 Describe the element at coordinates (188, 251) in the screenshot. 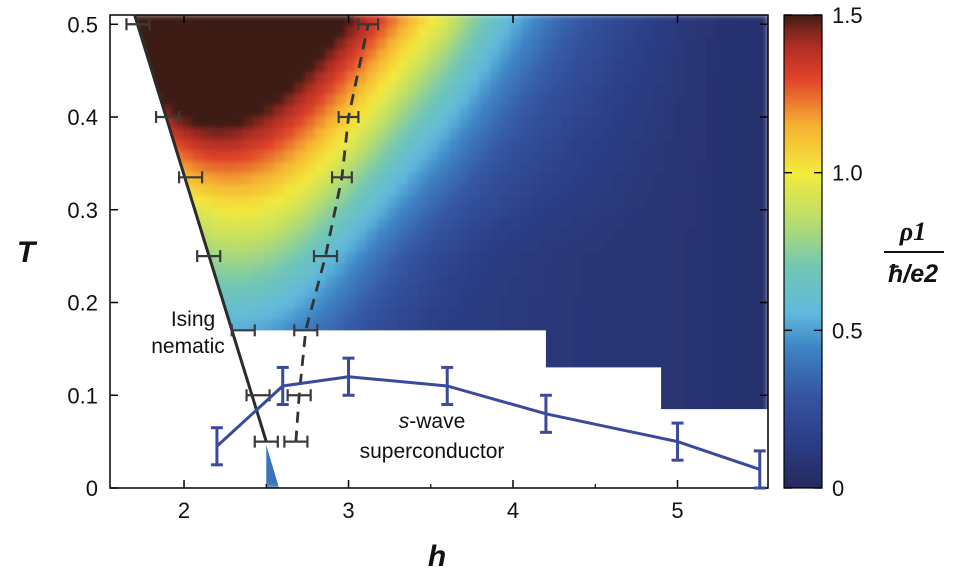

I see `no-data-region-left` at that location.